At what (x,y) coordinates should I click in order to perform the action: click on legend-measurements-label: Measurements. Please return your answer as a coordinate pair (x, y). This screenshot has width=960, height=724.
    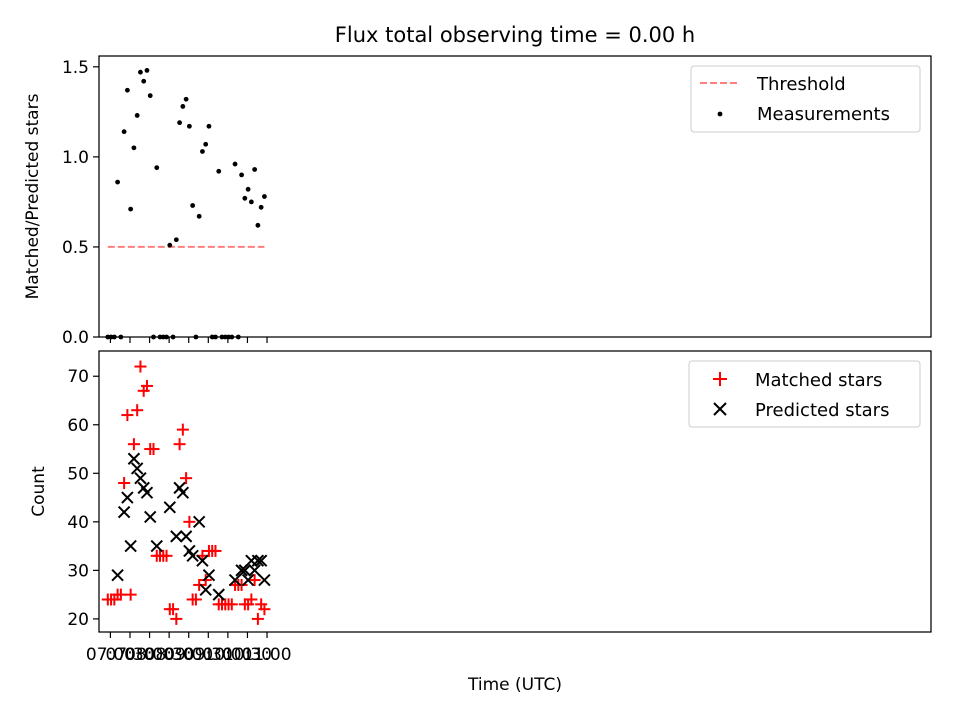
    Looking at the image, I should click on (823, 114).